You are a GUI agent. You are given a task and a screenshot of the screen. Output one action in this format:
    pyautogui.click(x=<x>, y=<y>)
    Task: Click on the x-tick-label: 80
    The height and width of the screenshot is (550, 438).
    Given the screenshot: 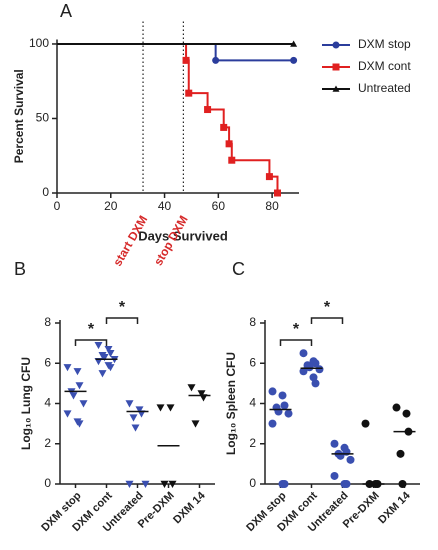 What is the action you would take?
    pyautogui.click(x=272, y=206)
    